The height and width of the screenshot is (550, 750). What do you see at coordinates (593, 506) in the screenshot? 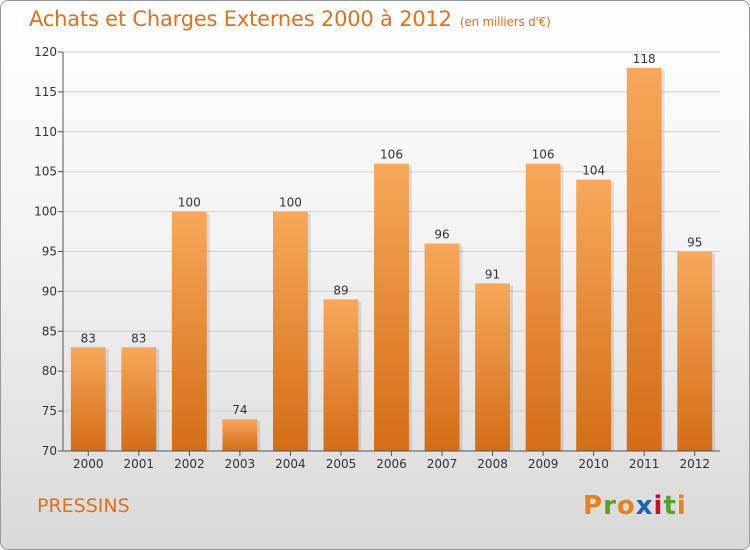
I see `logo-letter: P` at bounding box center [593, 506].